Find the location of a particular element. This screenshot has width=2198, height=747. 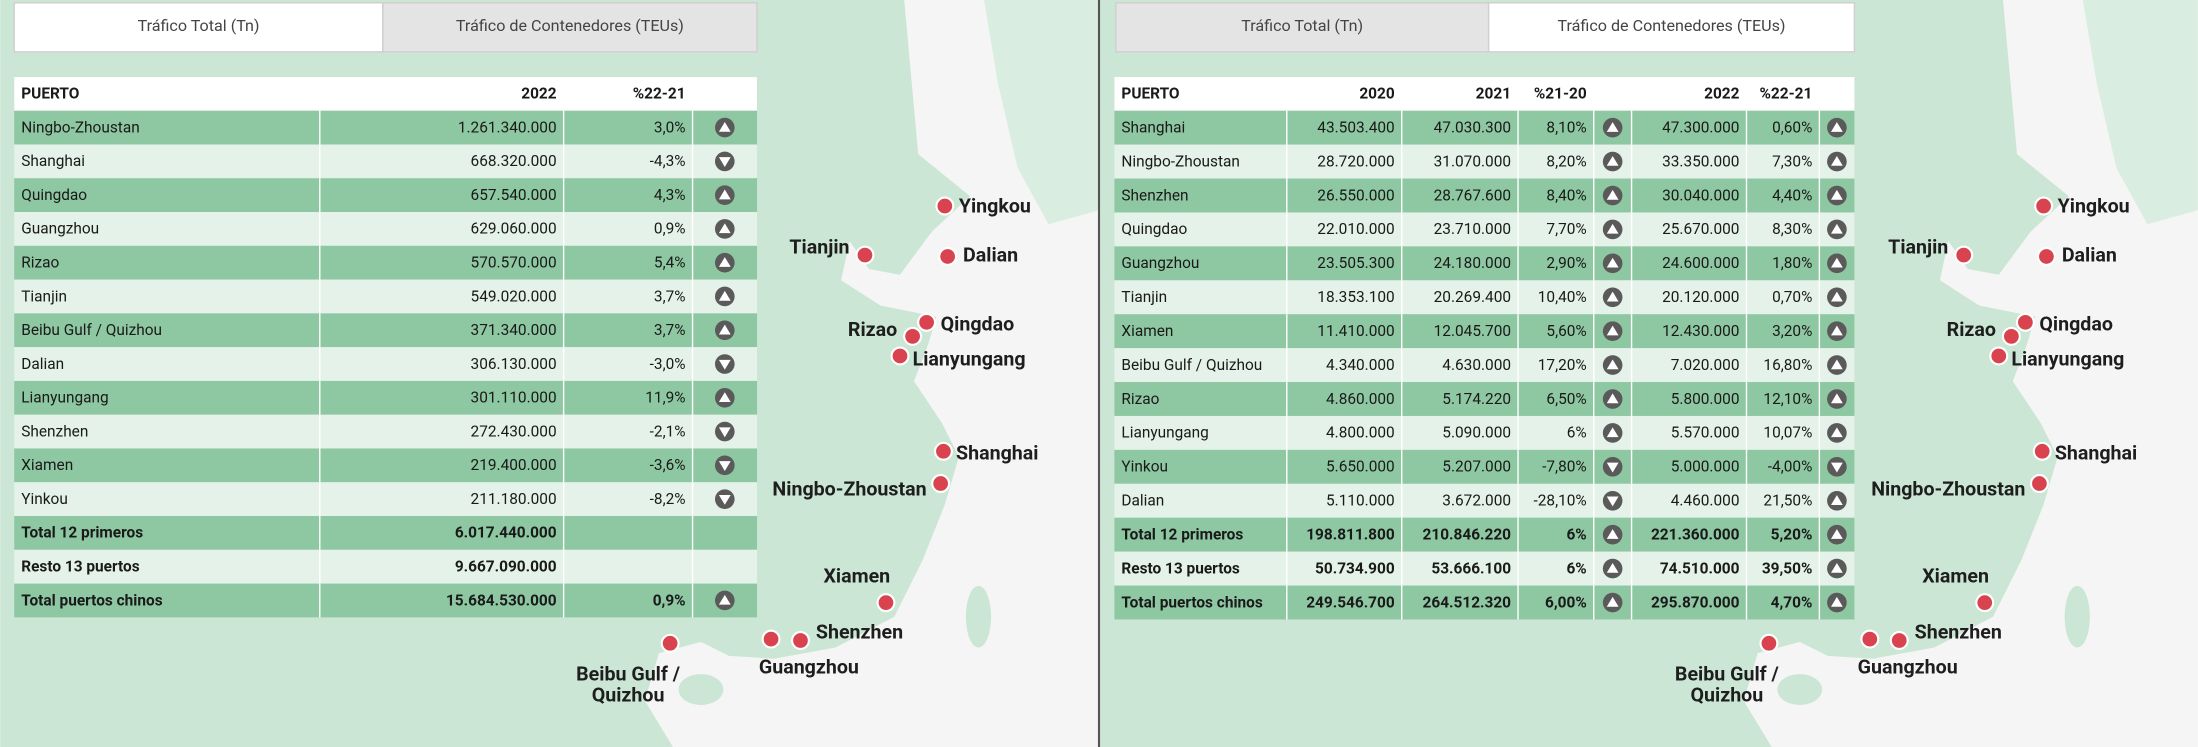

cell-value: 295.870.000 is located at coordinates (1695, 602).